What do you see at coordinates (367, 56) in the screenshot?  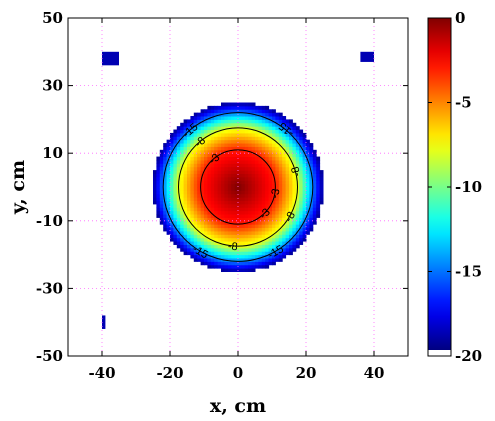 I see `corner-patch` at bounding box center [367, 56].